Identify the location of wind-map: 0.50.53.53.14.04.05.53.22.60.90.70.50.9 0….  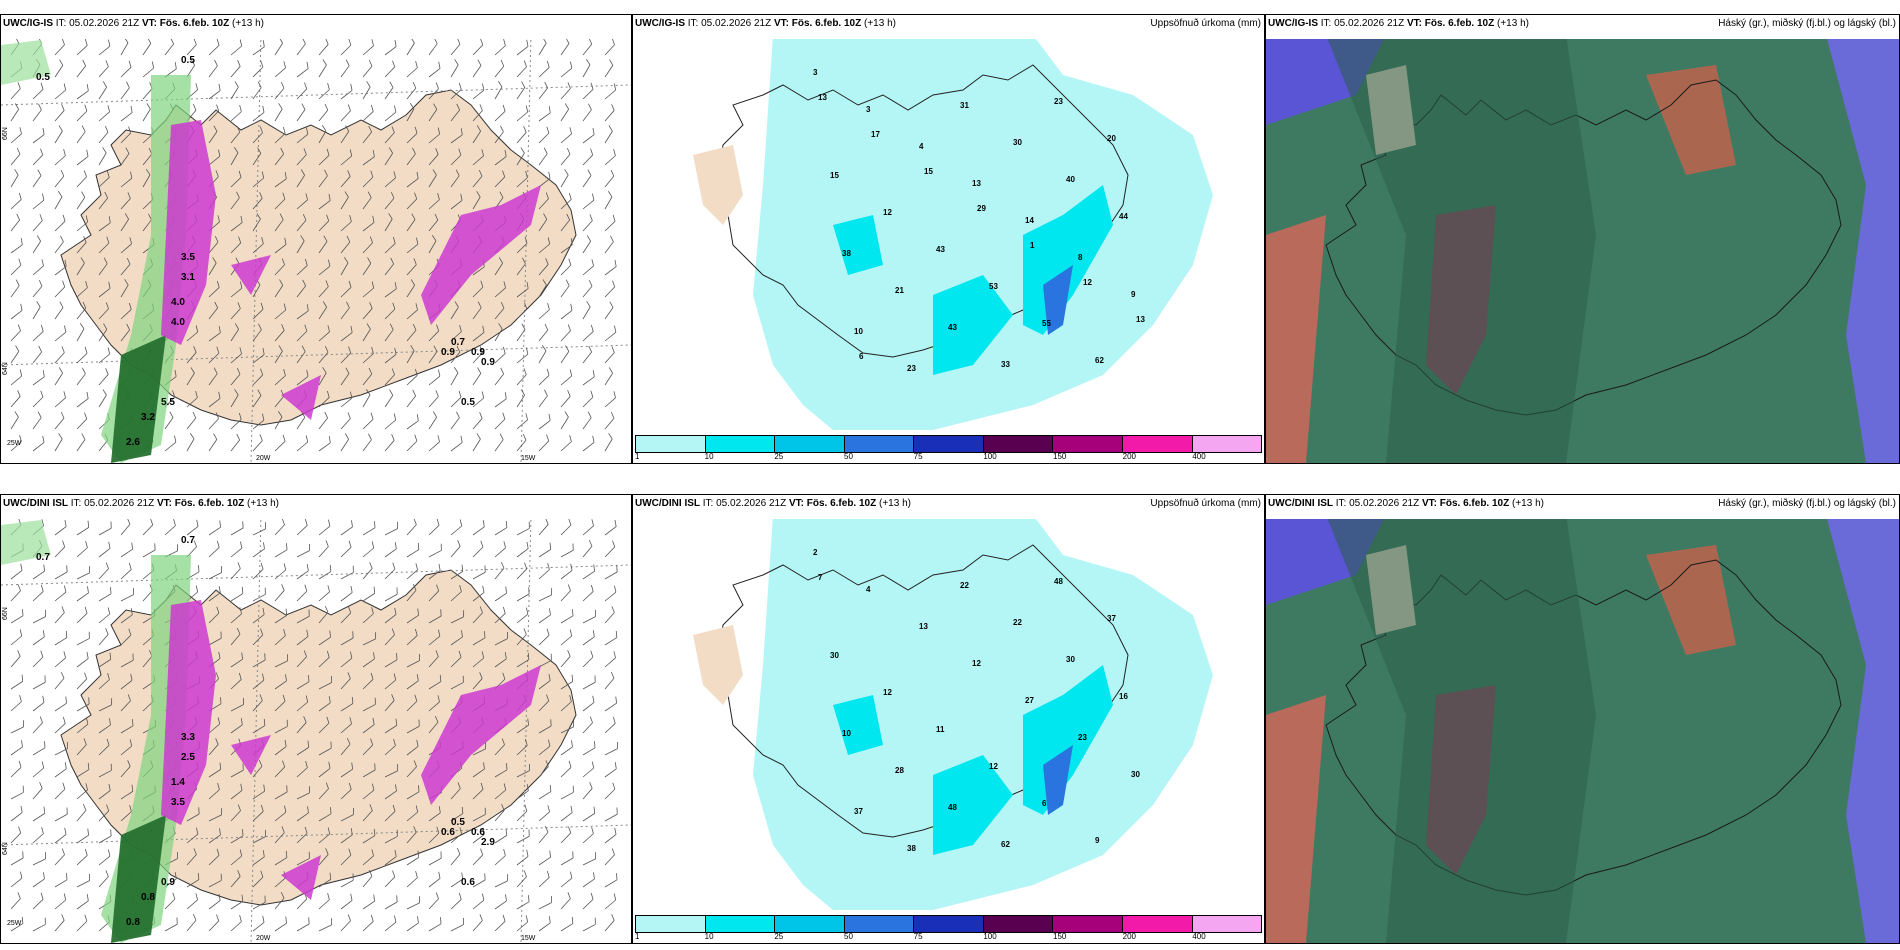
(316, 248).